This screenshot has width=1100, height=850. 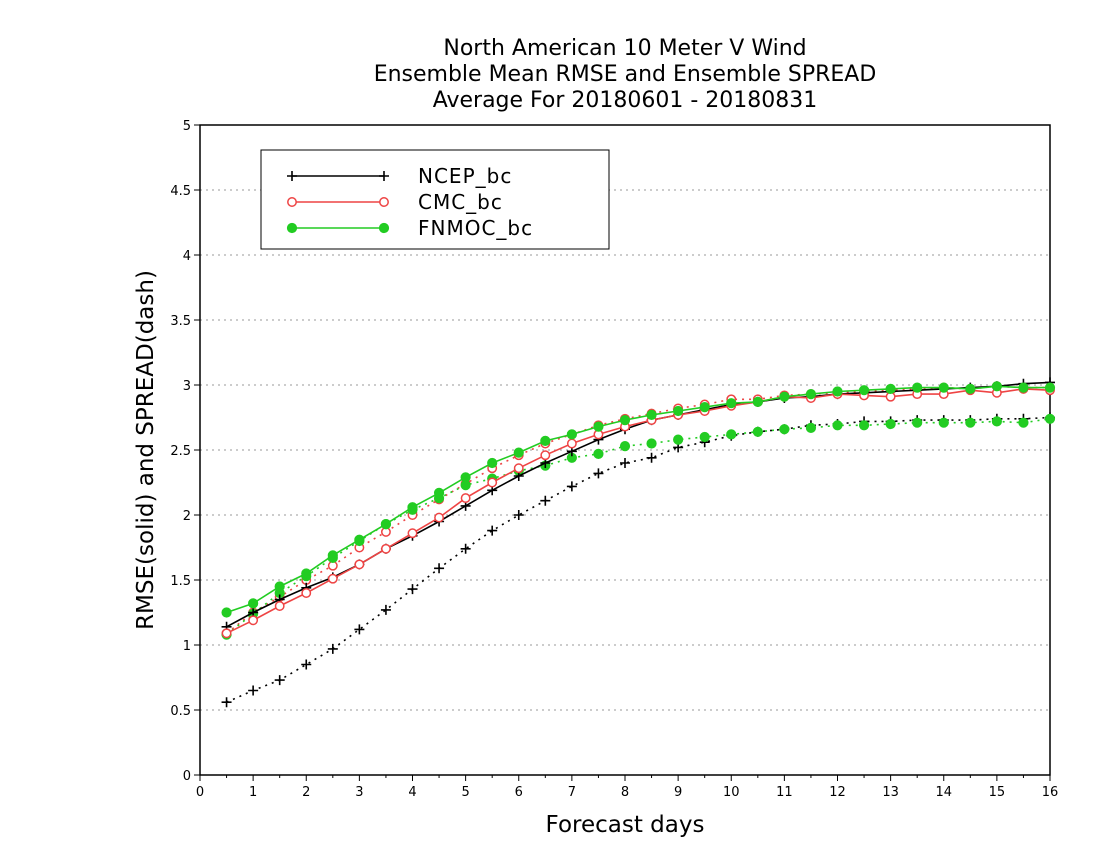 What do you see at coordinates (180, 191) in the screenshot?
I see `y-tick-label: 4.5` at bounding box center [180, 191].